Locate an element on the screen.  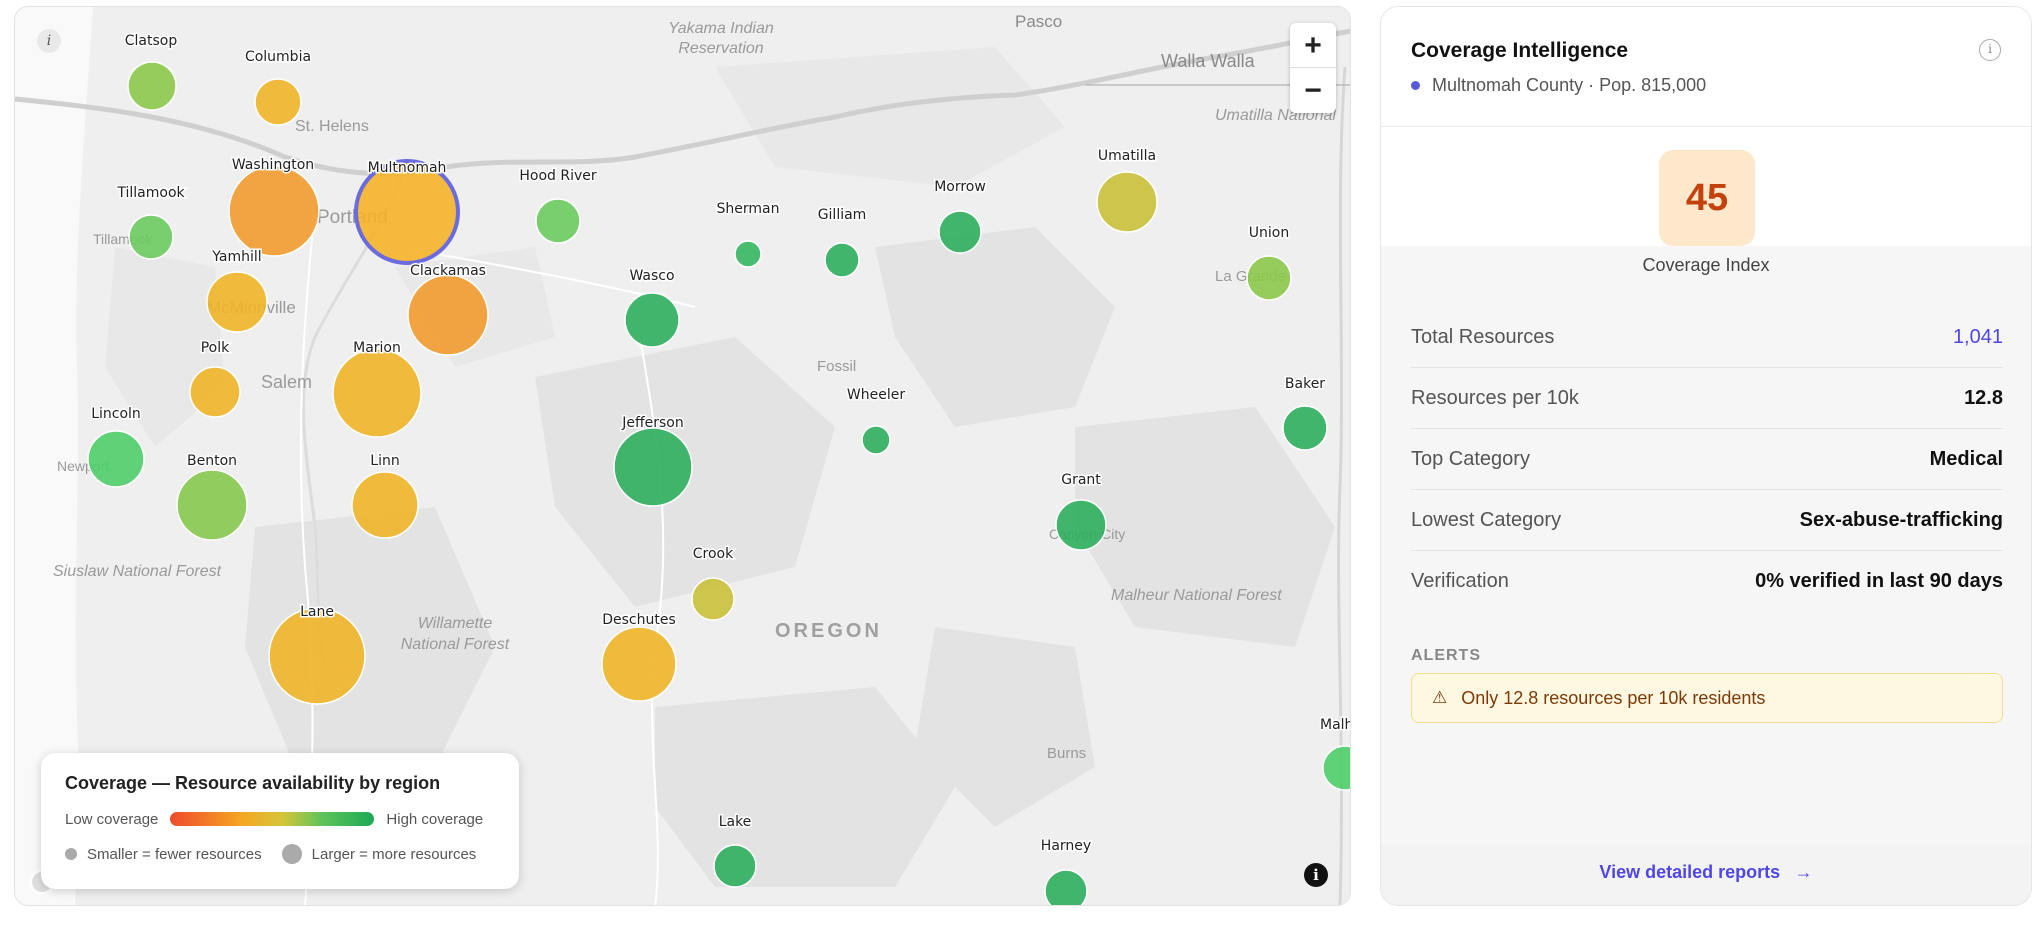
county-label: Marion is located at coordinates (377, 348).